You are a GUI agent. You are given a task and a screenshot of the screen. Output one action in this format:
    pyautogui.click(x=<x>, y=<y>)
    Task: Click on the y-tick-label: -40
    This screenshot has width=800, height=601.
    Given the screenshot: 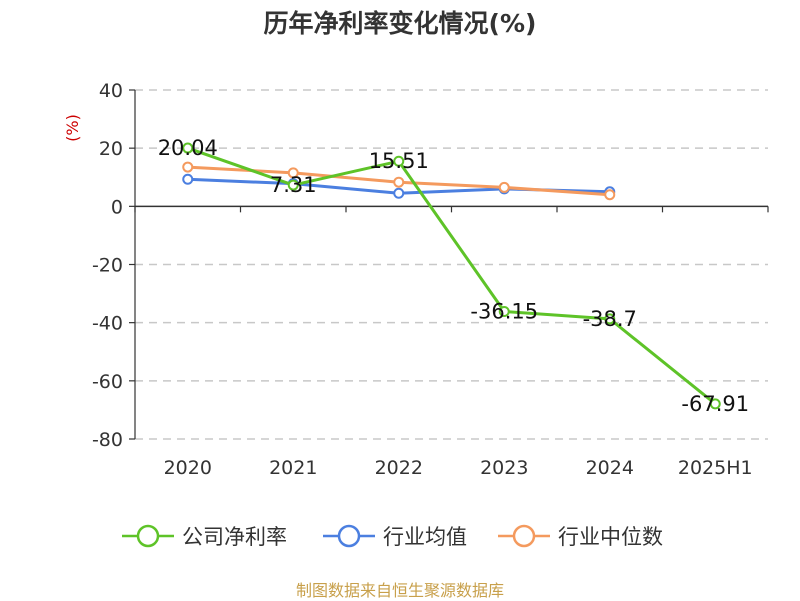 What is the action you would take?
    pyautogui.click(x=107, y=324)
    